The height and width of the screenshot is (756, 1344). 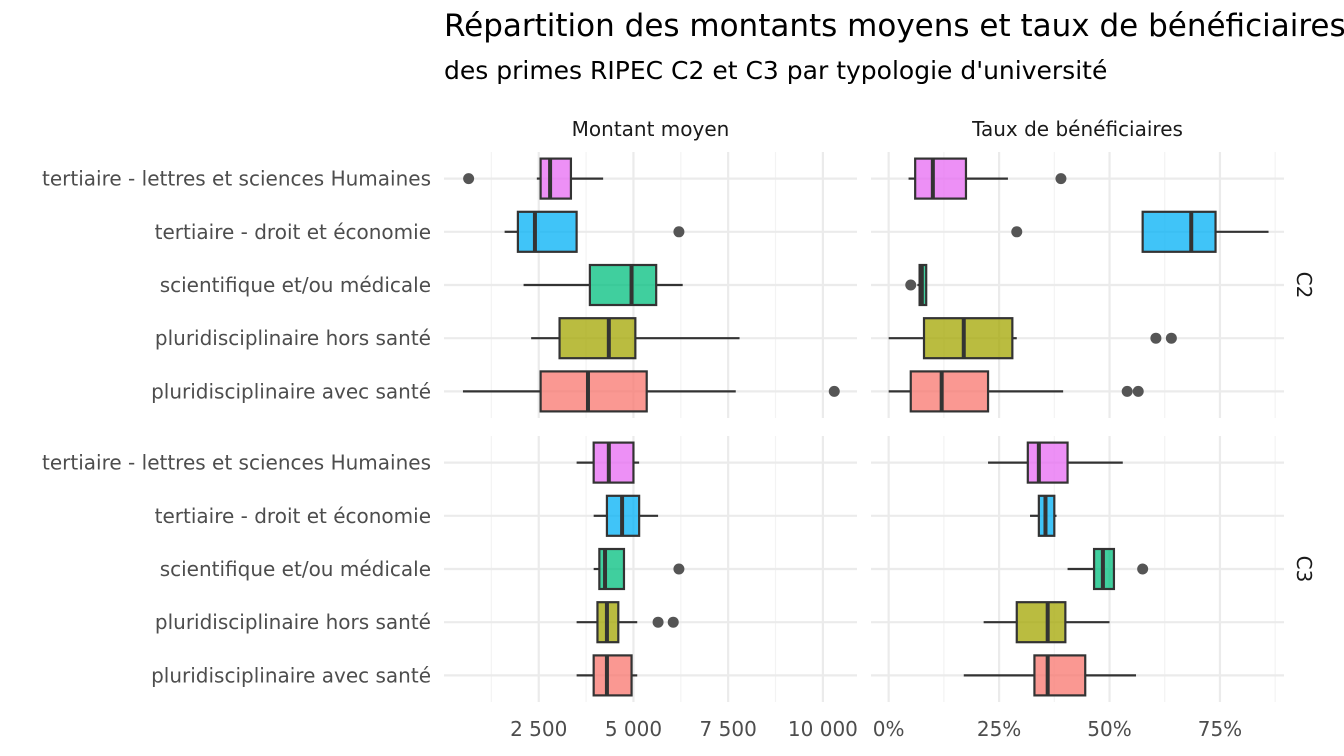 What do you see at coordinates (633, 729) in the screenshot?
I see `x-tick-label: 5 000` at bounding box center [633, 729].